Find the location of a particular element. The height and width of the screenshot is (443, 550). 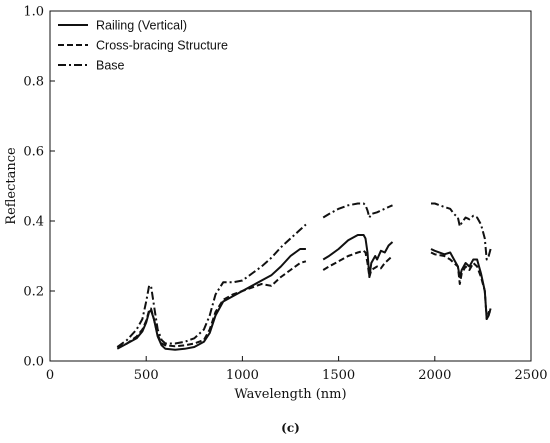

y-tick-label: 0.4 is located at coordinates (33, 222).